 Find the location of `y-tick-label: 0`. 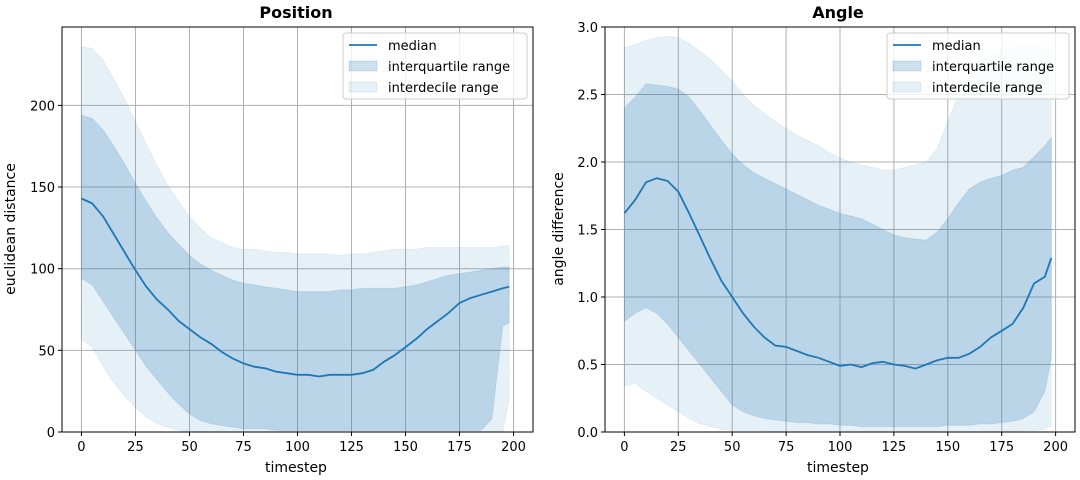

y-tick-label: 0 is located at coordinates (51, 433).